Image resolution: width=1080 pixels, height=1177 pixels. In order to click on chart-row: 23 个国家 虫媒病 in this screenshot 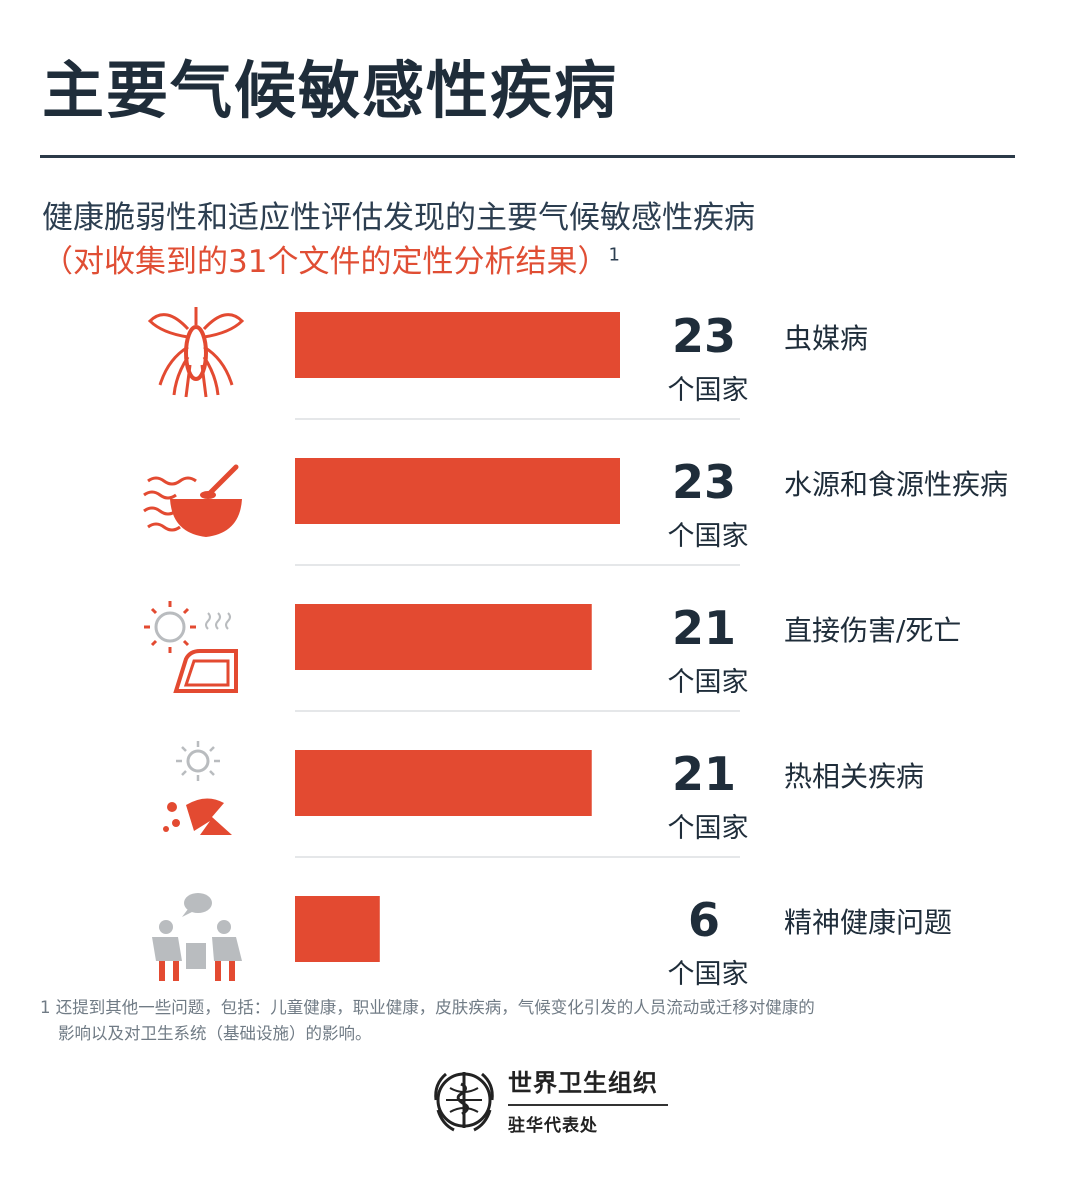, I will do `click(507, 363)`.